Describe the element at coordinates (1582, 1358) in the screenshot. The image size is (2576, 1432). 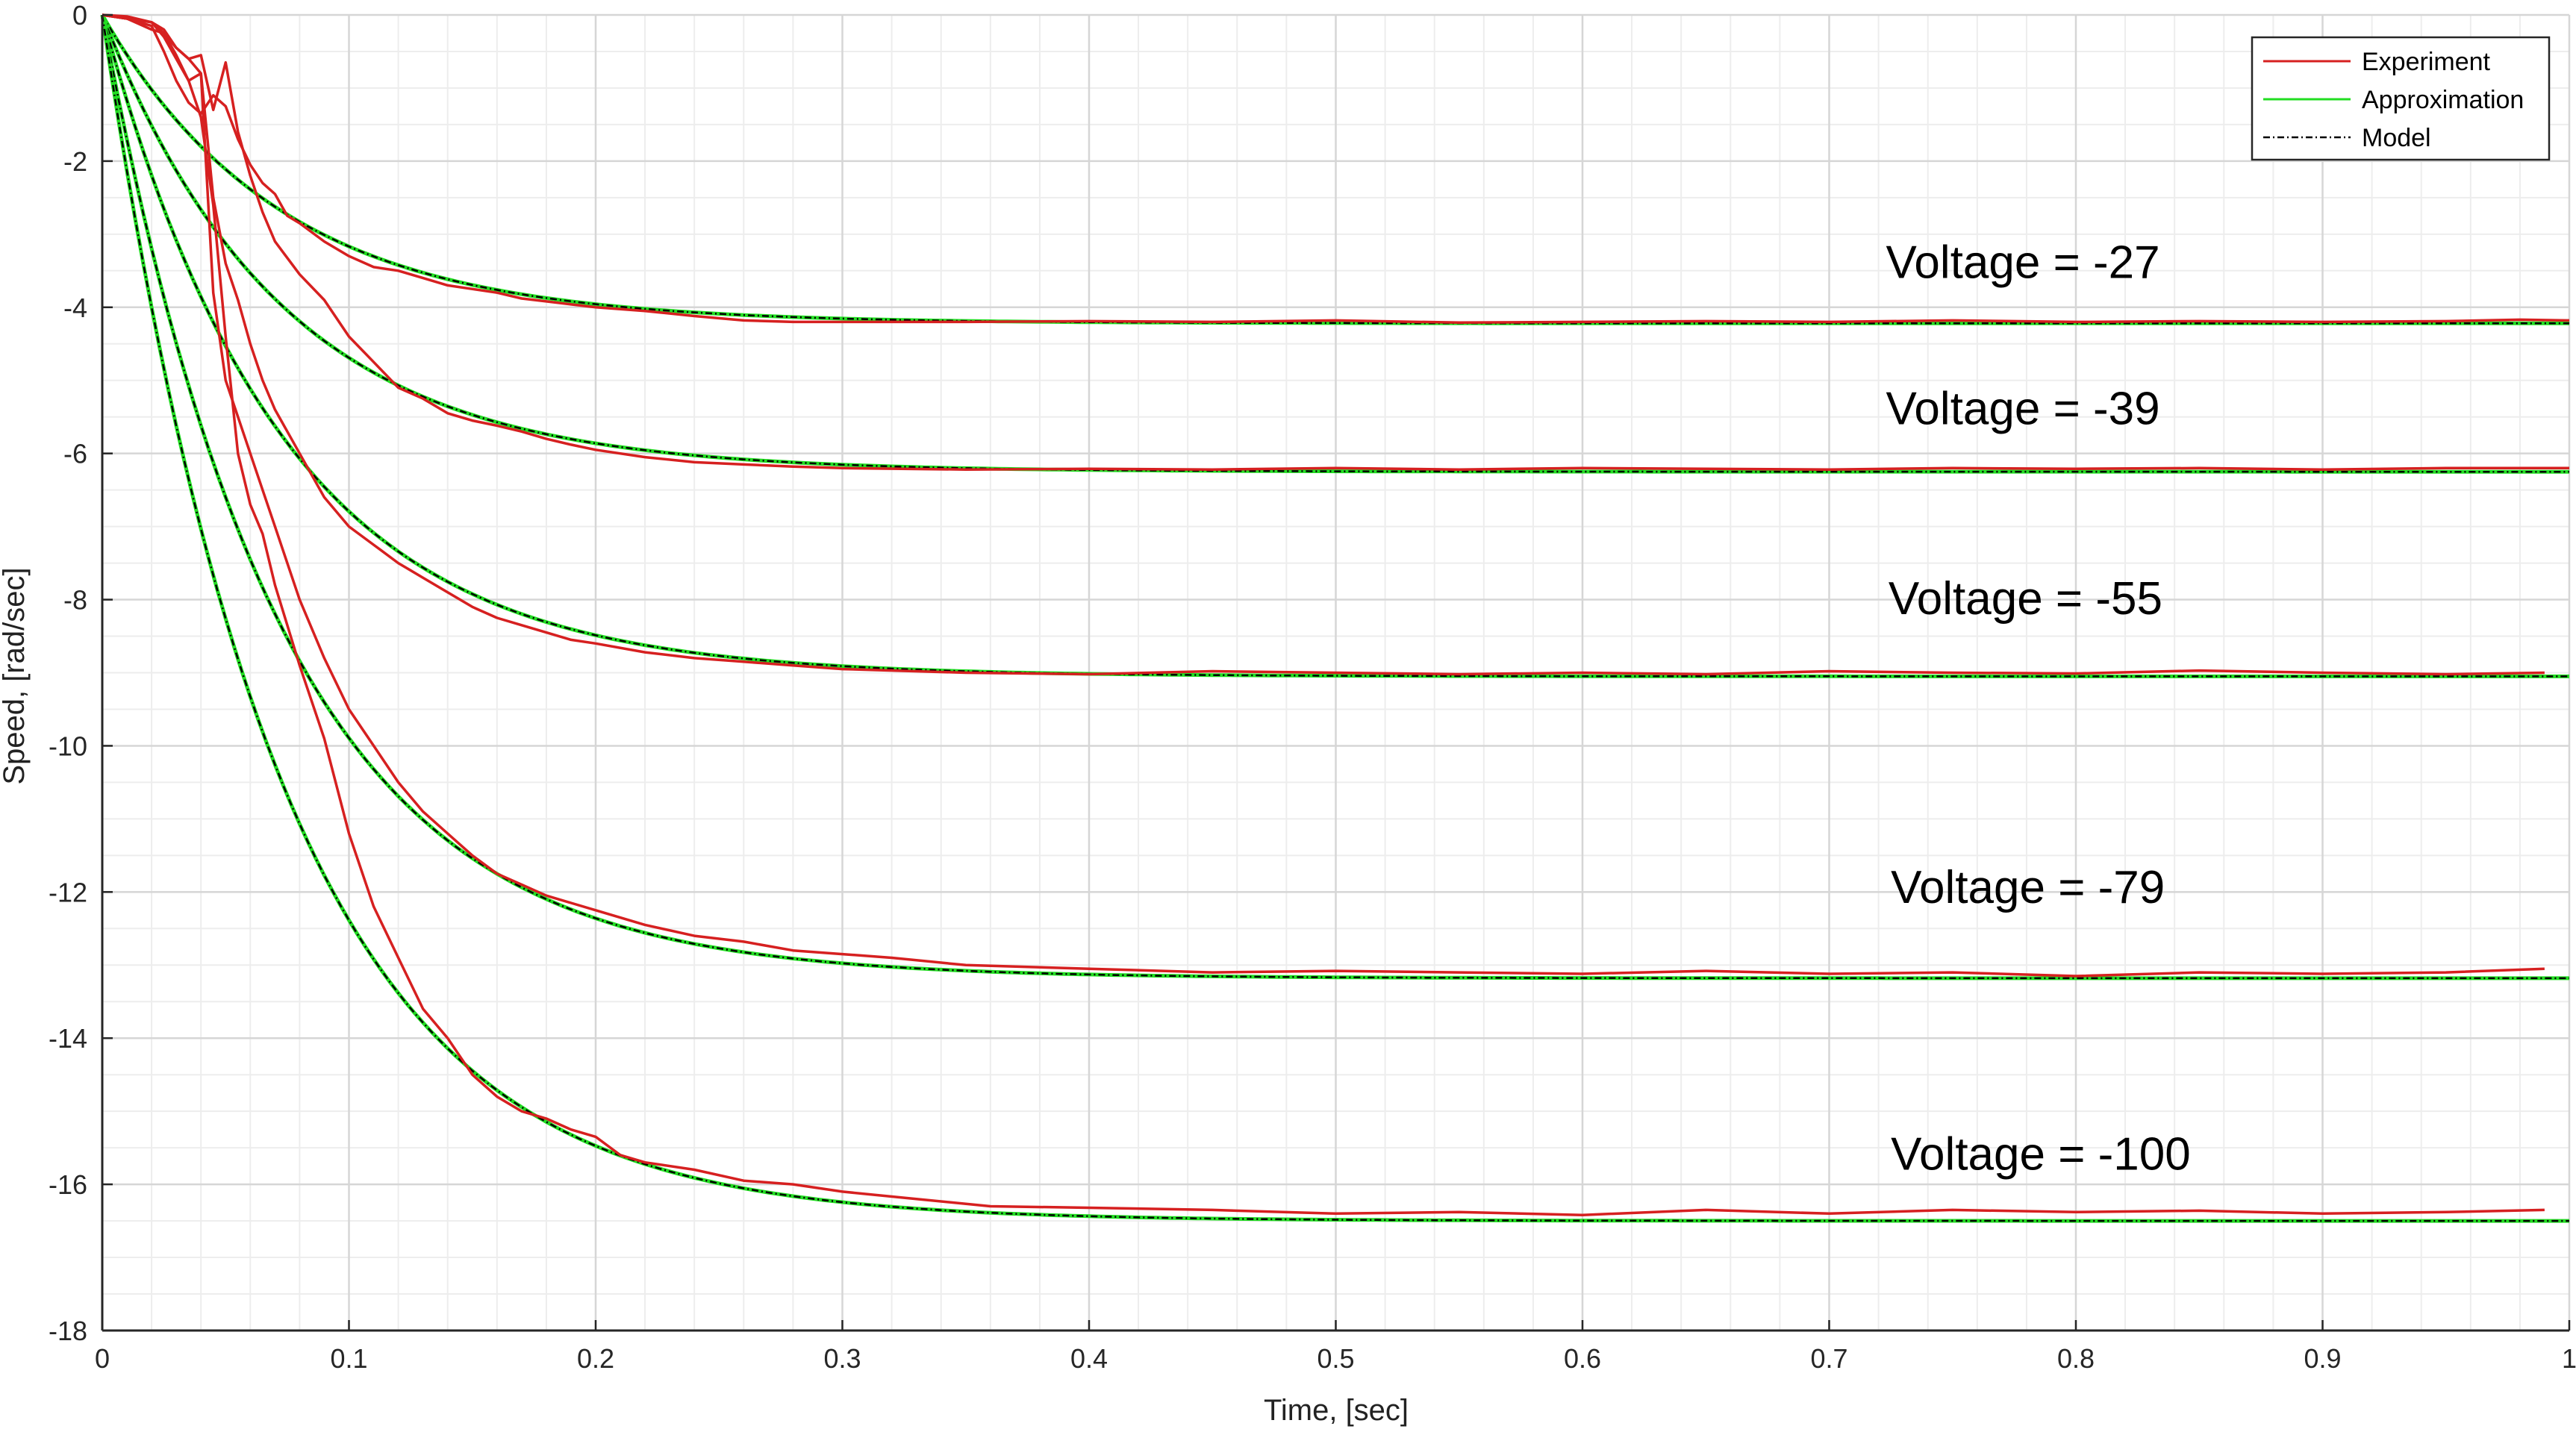
I see `x-tick-label: 0.6` at that location.